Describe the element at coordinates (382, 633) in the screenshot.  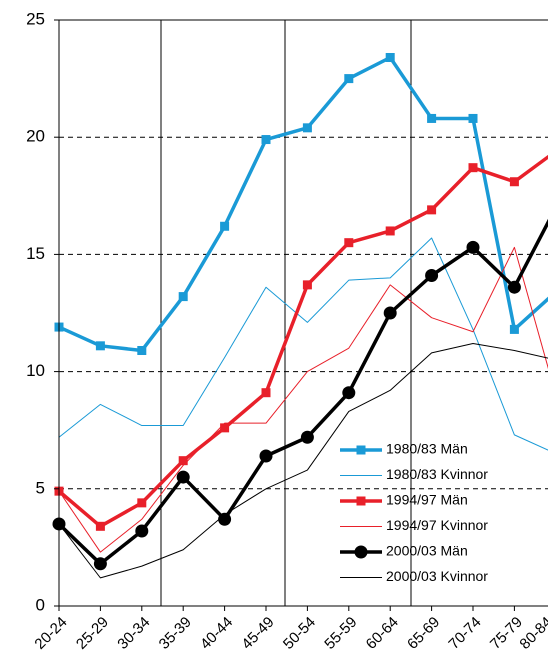
I see `x-tick-label: 60-64` at that location.